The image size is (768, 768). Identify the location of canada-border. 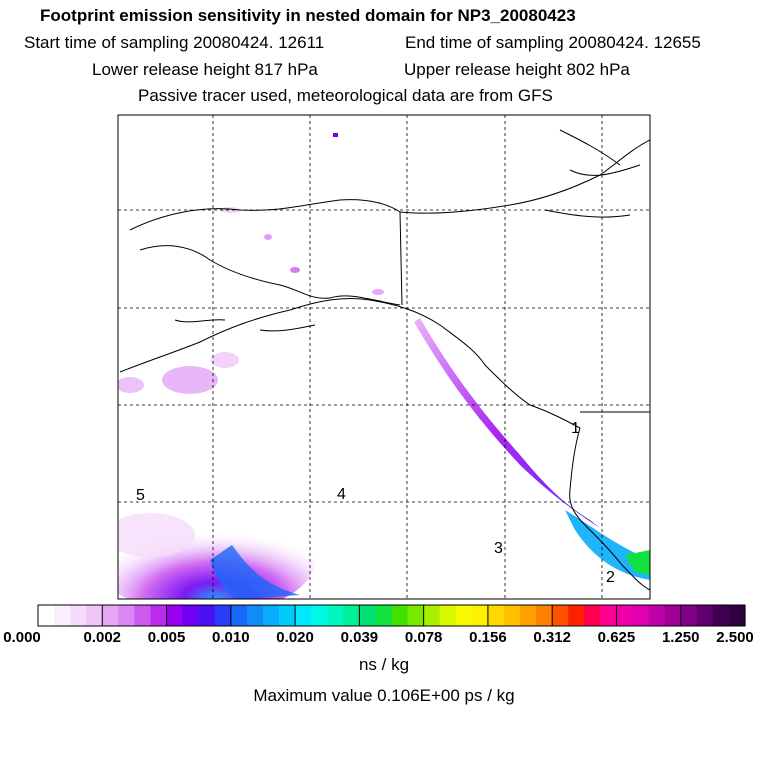
(401, 258).